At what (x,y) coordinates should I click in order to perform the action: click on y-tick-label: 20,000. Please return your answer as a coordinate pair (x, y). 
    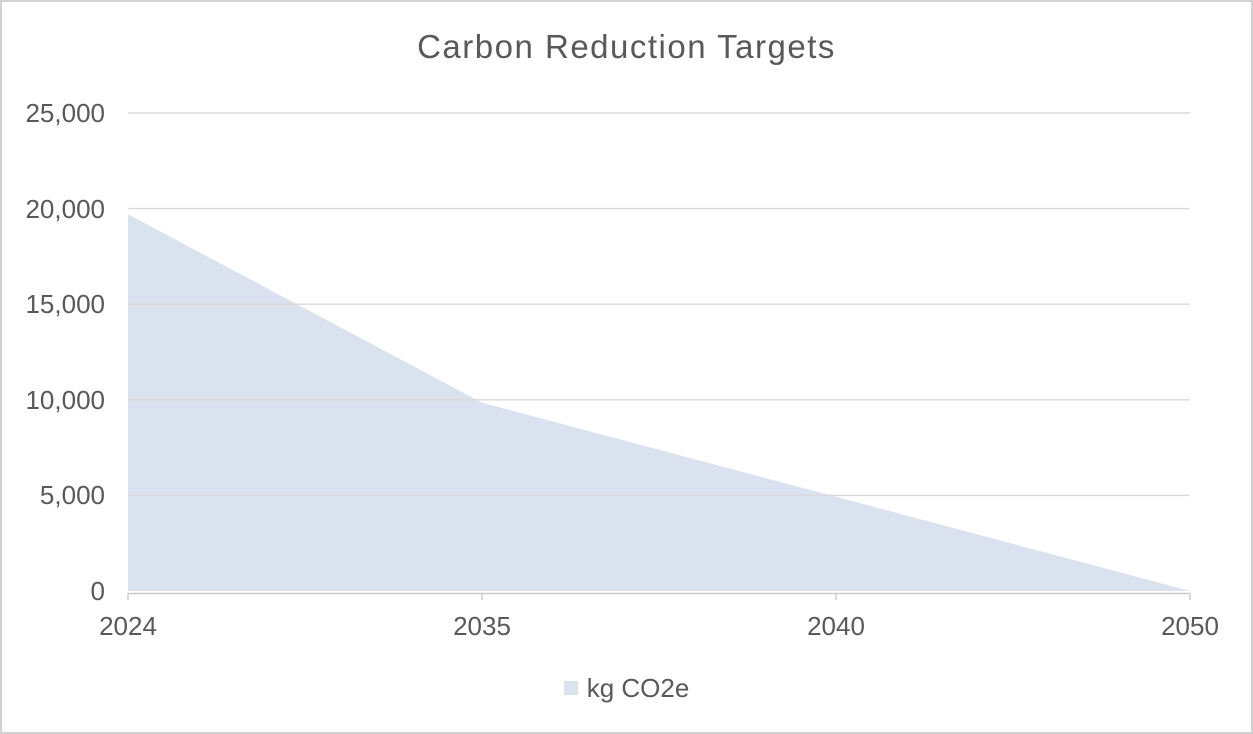
    Looking at the image, I should click on (65, 208).